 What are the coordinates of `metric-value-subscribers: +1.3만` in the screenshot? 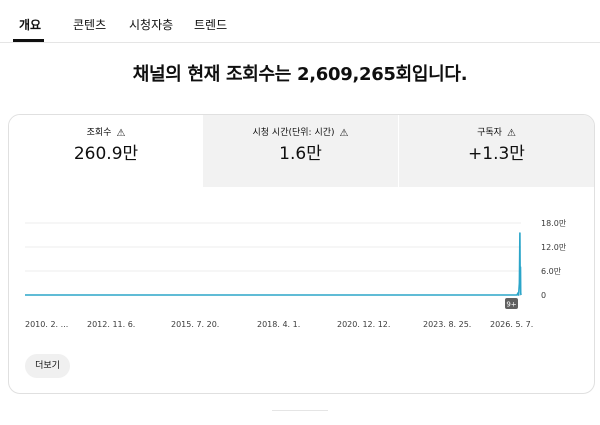 It's located at (496, 154).